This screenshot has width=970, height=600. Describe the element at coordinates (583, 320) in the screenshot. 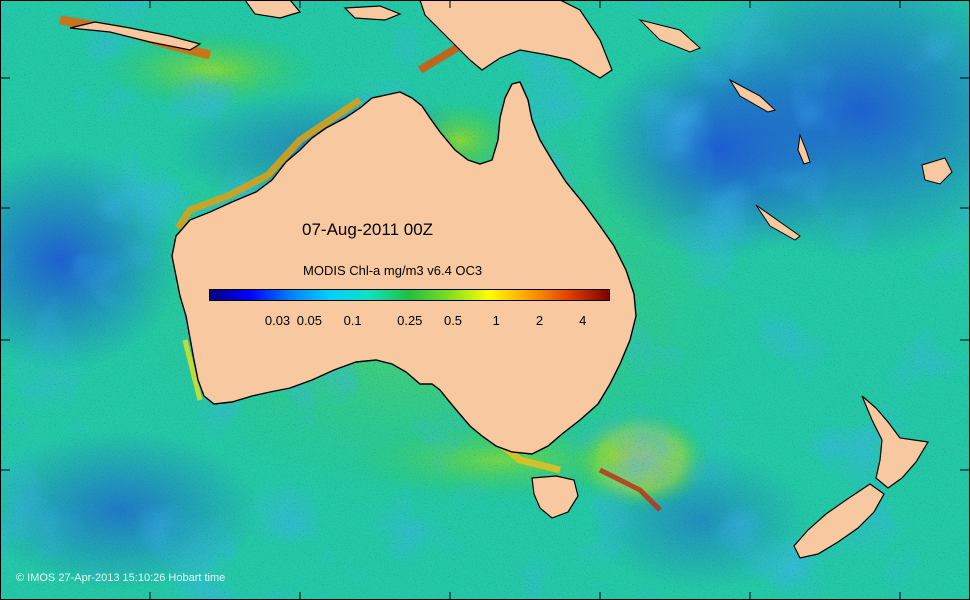

I see `colorbar-tick-label: 4` at that location.